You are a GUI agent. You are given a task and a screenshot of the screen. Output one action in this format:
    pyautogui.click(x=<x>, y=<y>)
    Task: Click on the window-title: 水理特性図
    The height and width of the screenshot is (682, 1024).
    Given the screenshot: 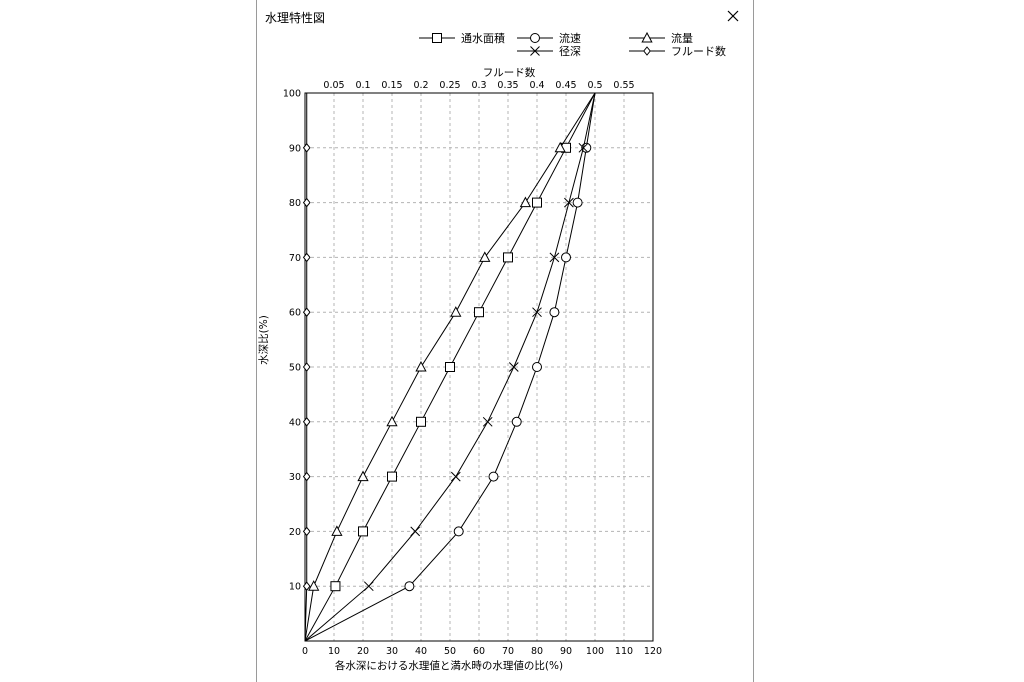 What is the action you would take?
    pyautogui.click(x=295, y=18)
    